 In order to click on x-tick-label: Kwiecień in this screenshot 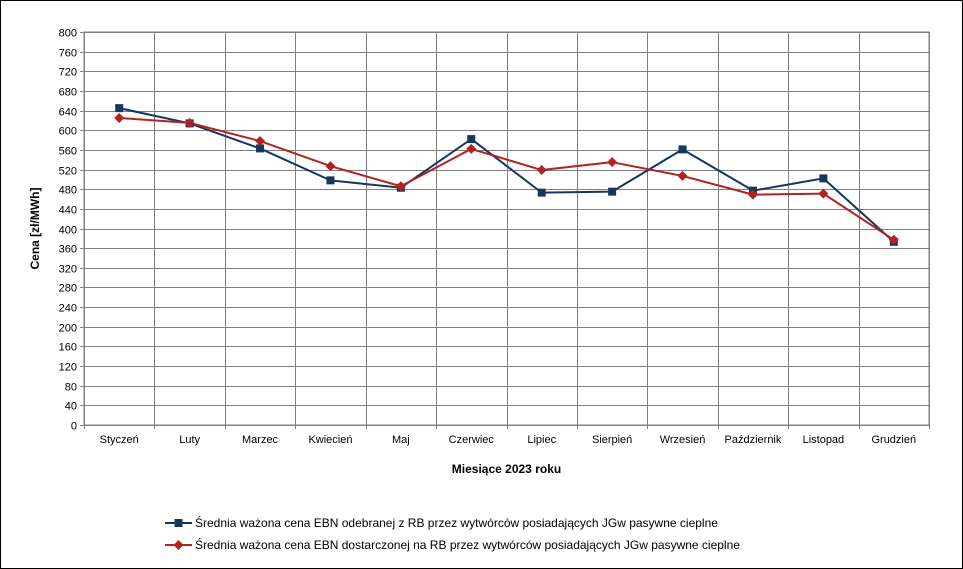, I will do `click(330, 440)`.